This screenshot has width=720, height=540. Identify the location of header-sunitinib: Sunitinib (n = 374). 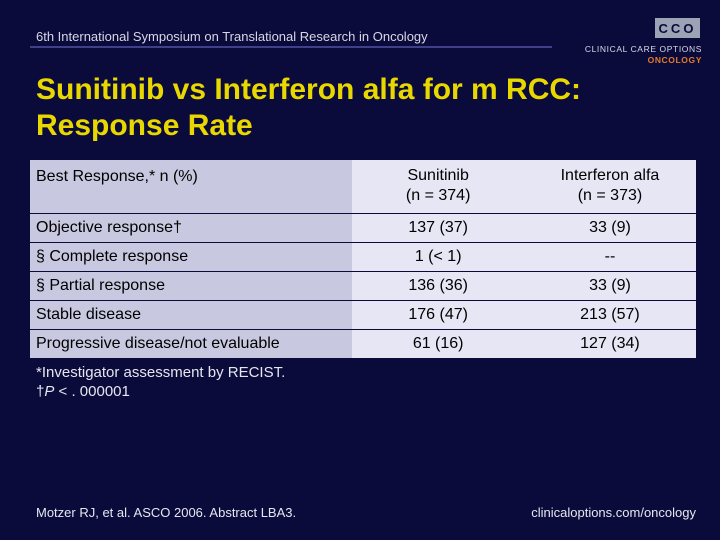
(438, 187).